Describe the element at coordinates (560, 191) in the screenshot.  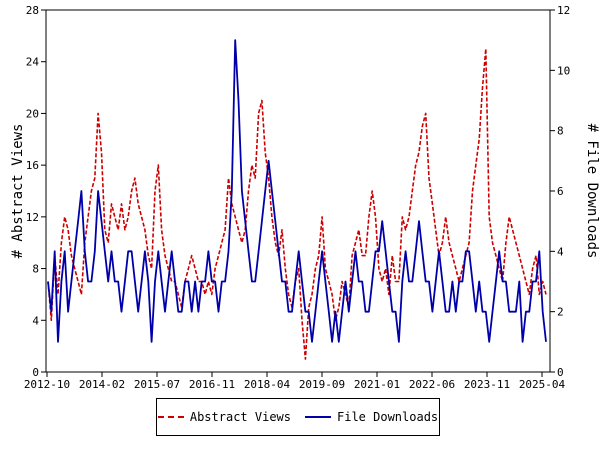
I see `y-right-tick-label: 6` at that location.